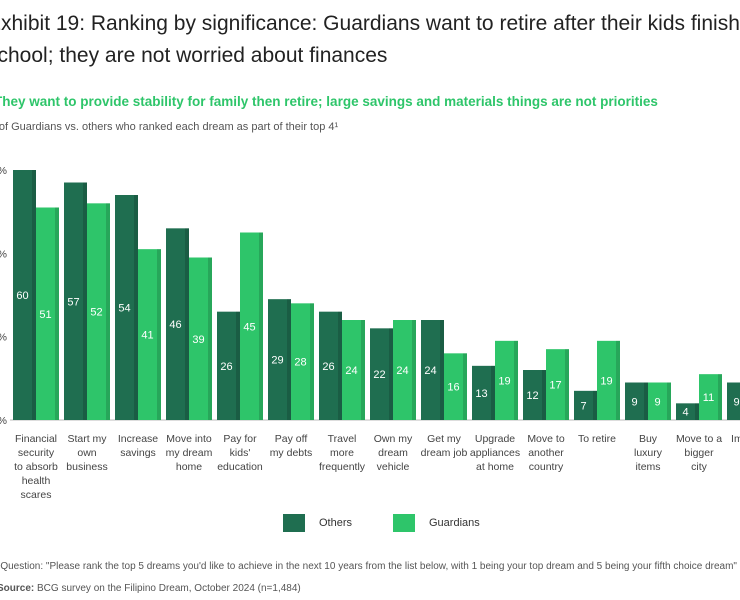 The width and height of the screenshot is (740, 600). I want to click on x-tick-label: Pay for, so click(240, 439).